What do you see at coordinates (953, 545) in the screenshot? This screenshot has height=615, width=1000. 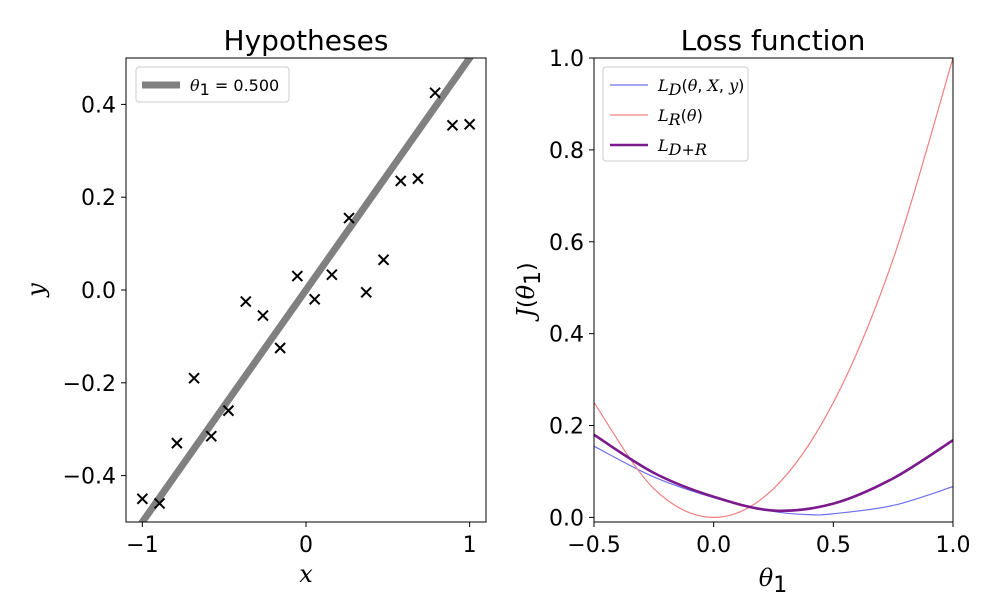 I see `x-tick-label: 1.0` at bounding box center [953, 545].